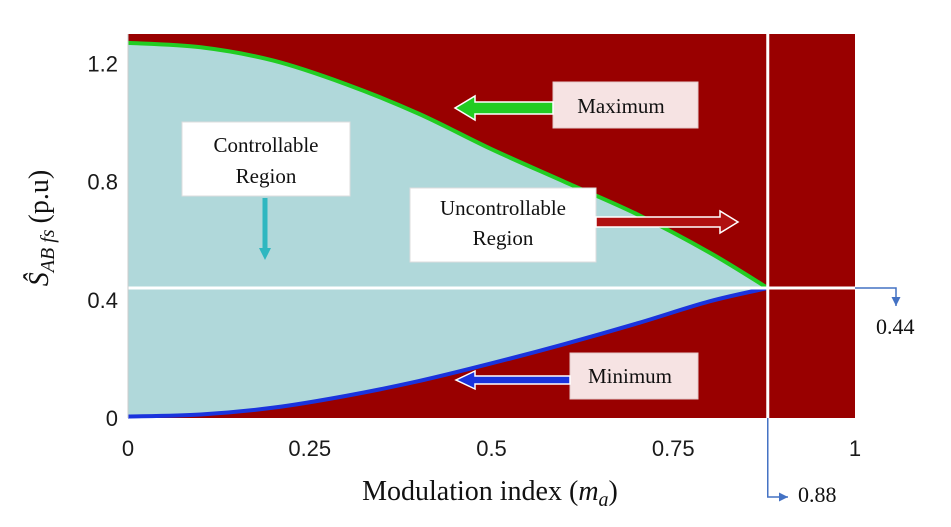  I want to click on y-tick-label: 0.8, so click(102, 182).